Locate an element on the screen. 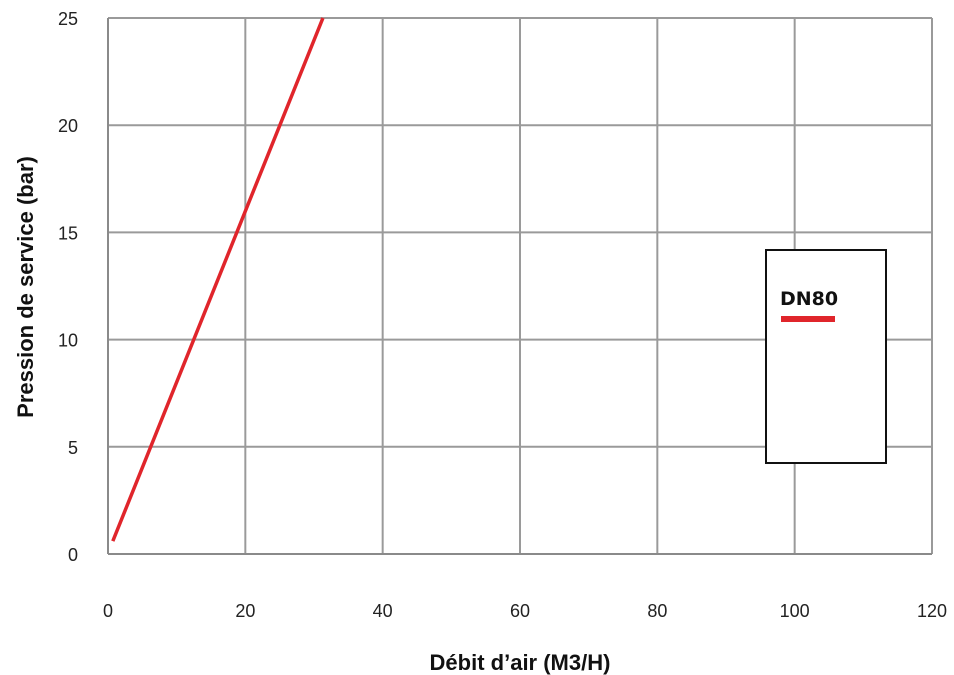 This screenshot has width=954, height=675. x-axis-label: Débit d’air (M3/H) is located at coordinates (520, 662).